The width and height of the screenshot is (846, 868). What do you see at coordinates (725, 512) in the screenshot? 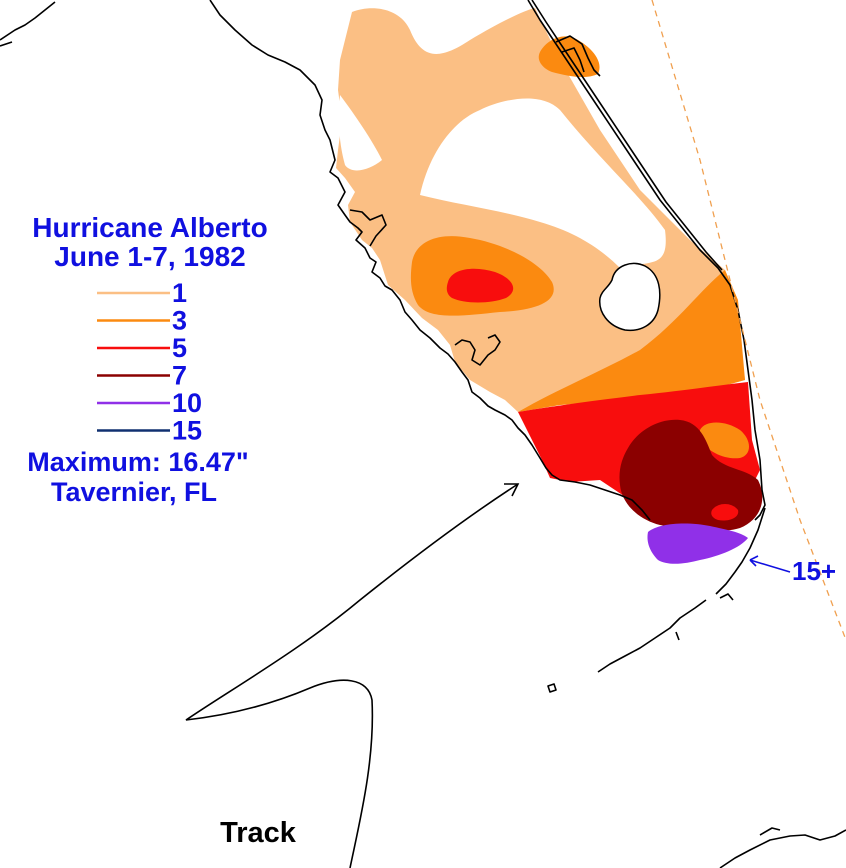
I see `contour-5in-pocket` at bounding box center [725, 512].